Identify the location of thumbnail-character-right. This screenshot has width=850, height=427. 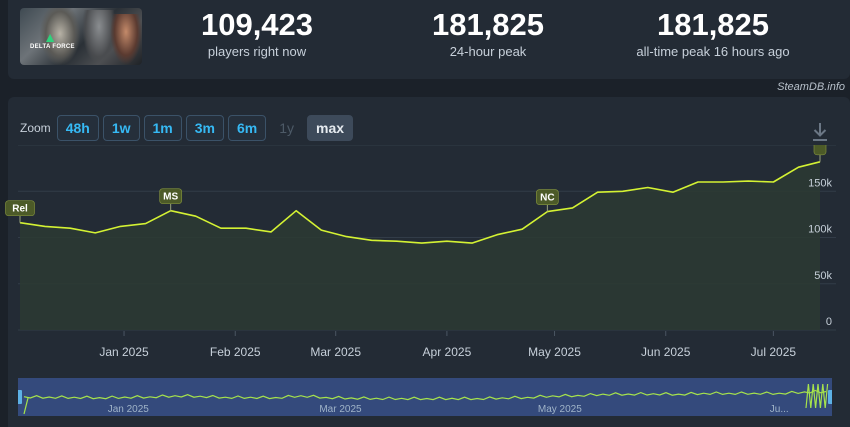
(126, 39).